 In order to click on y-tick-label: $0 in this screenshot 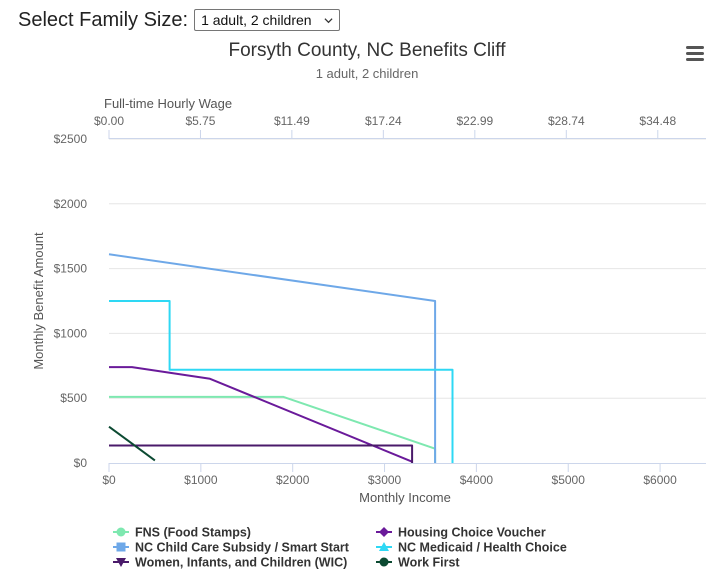, I will do `click(81, 463)`.